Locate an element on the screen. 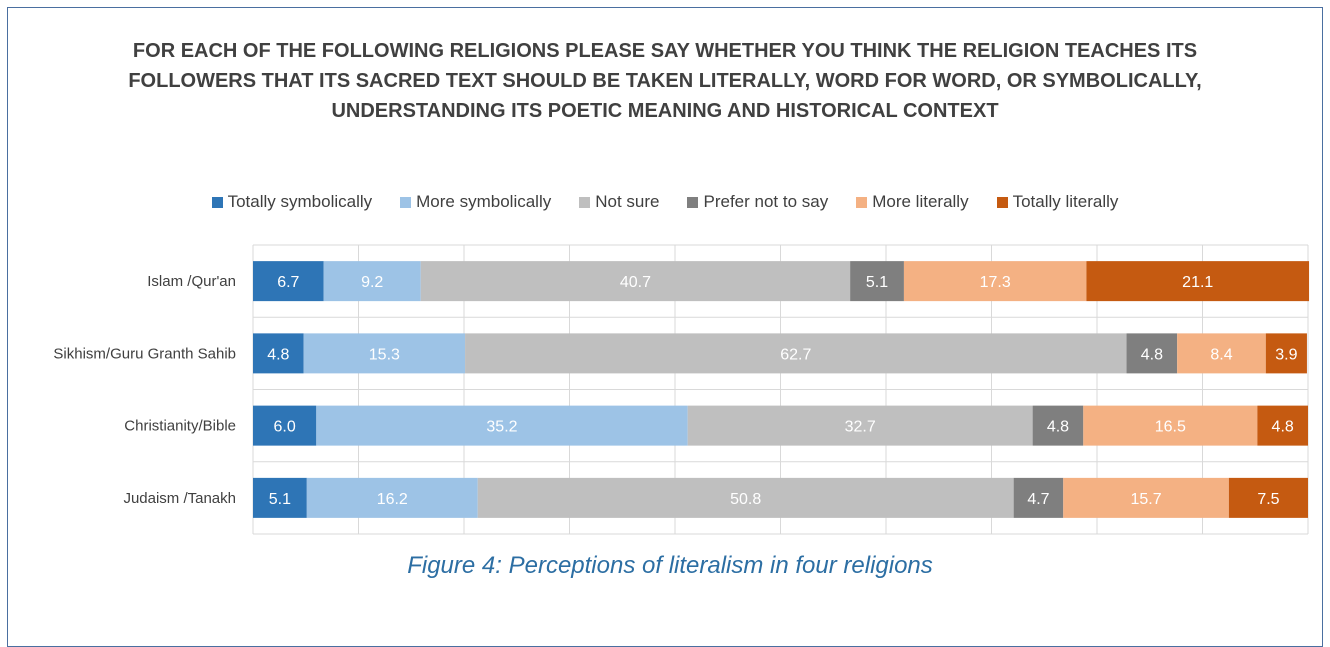 This screenshot has height=647, width=1330. data-label: 9.2 is located at coordinates (372, 282).